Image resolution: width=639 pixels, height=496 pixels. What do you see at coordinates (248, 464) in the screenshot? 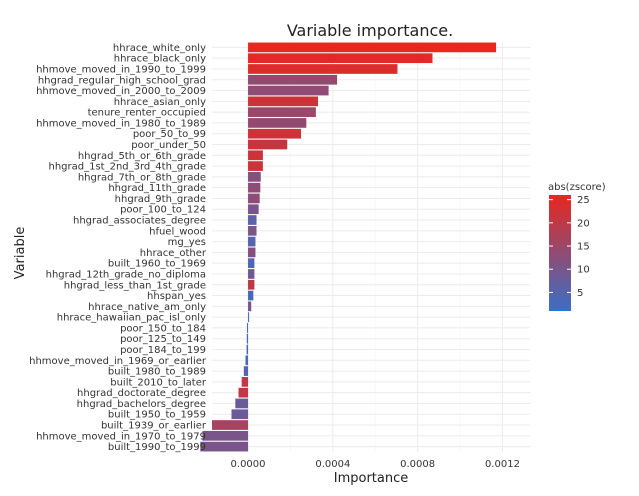
I see `x-tick-label: 0.0000` at bounding box center [248, 464].